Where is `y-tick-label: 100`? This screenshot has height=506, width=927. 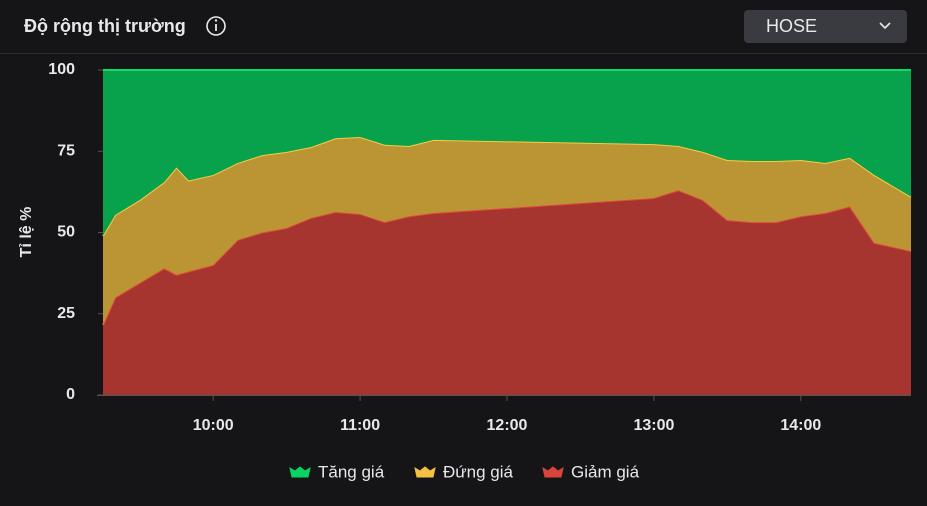 y-tick-label: 100 is located at coordinates (61, 69).